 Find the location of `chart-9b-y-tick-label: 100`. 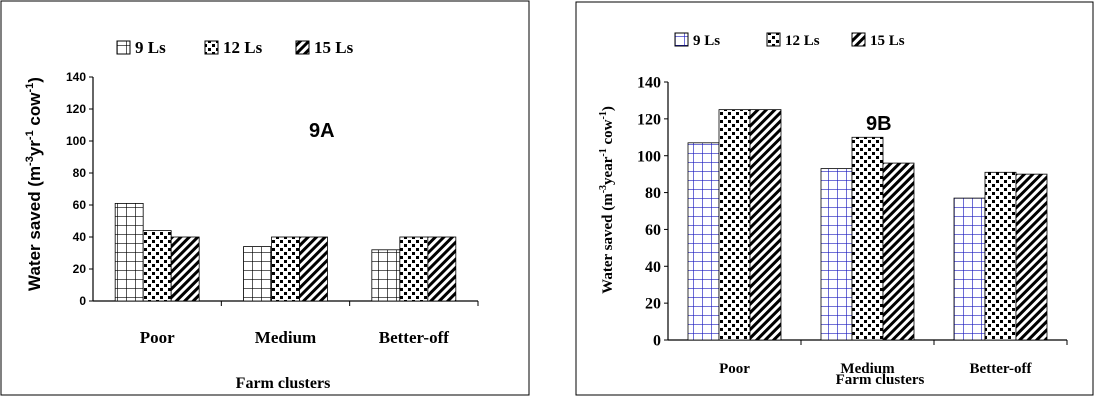

chart-9b-y-tick-label: 100 is located at coordinates (649, 156).